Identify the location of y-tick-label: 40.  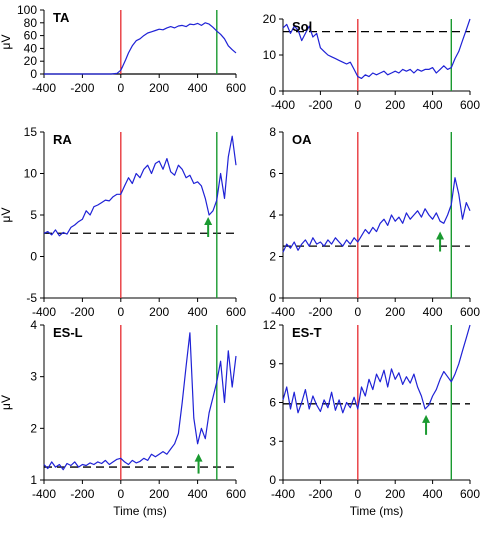
(31, 48).